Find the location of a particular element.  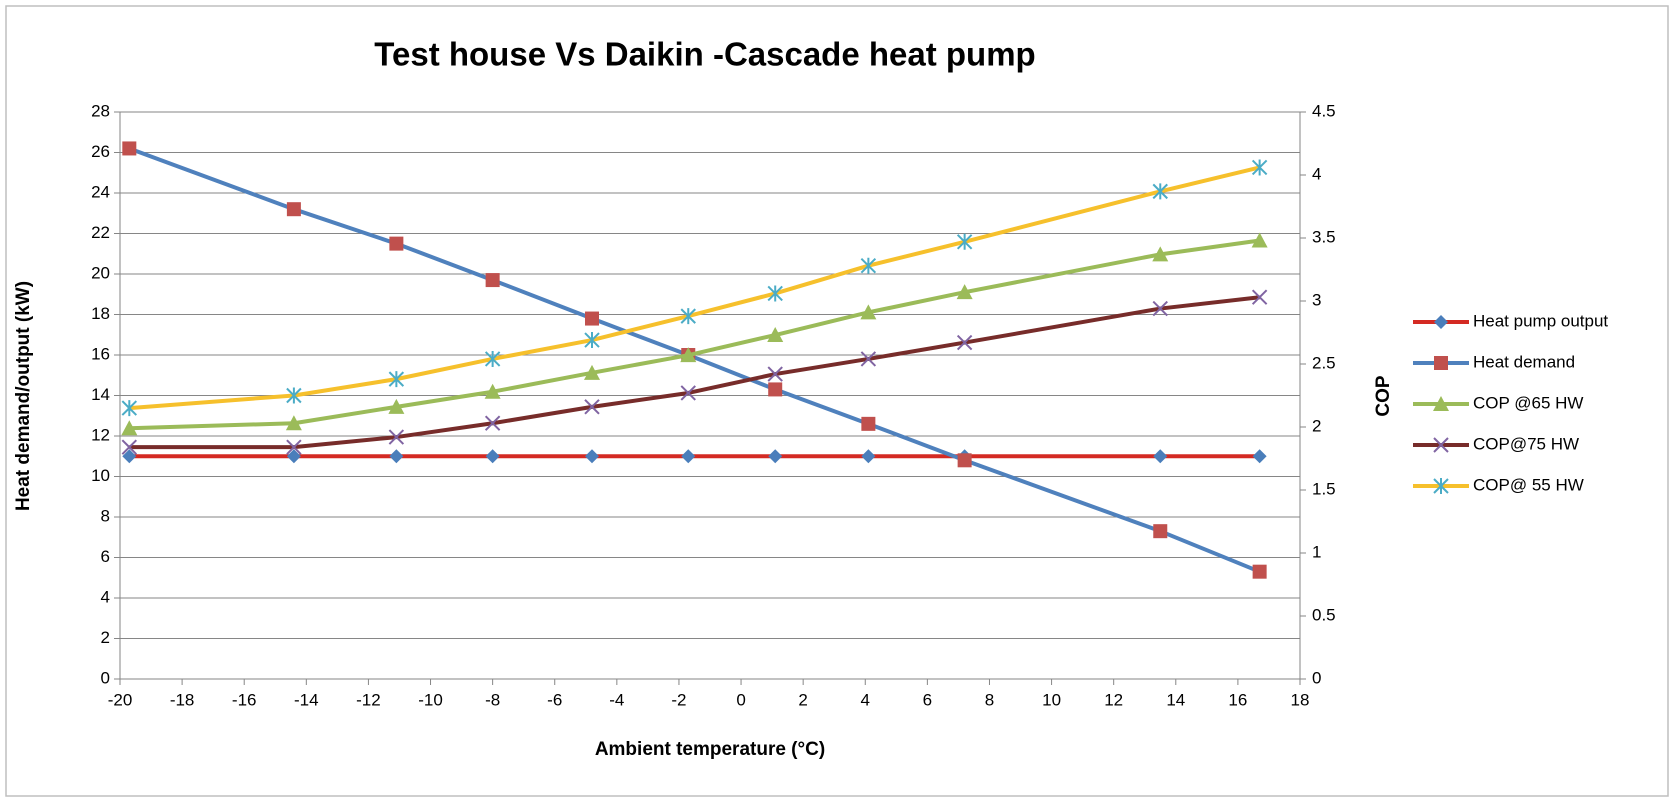

y2-tick-label: 0 is located at coordinates (1316, 677).